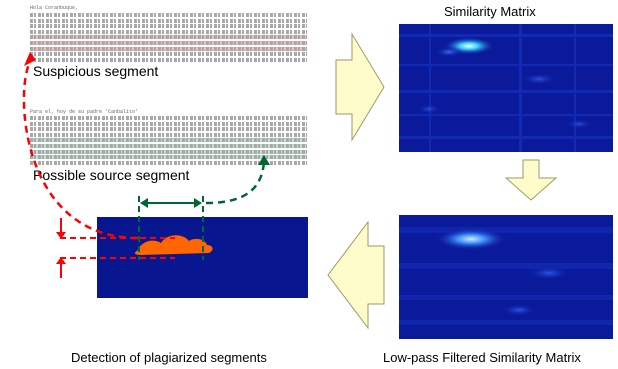  What do you see at coordinates (482, 357) in the screenshot?
I see `lowpass-matrix-label: Low-pass Filtered Similarity Matrix` at bounding box center [482, 357].